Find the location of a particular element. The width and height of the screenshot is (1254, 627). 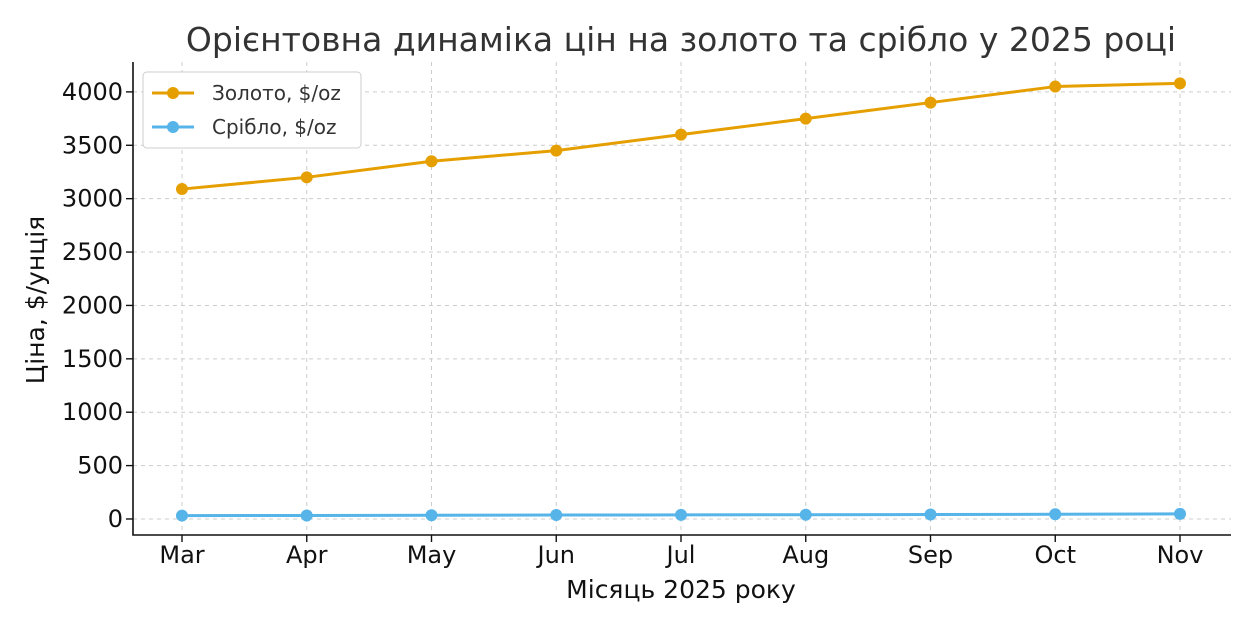

y-tick-label: 2000 is located at coordinates (92, 305).